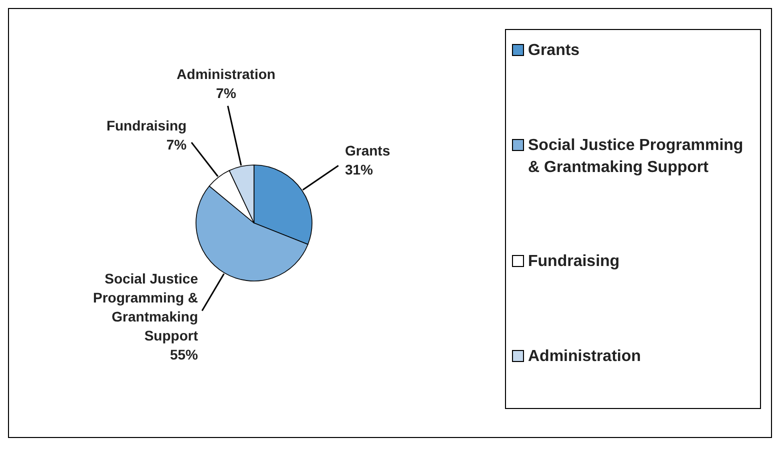  Describe the element at coordinates (146, 125) in the screenshot. I see `slice-label: Fundraising` at that location.